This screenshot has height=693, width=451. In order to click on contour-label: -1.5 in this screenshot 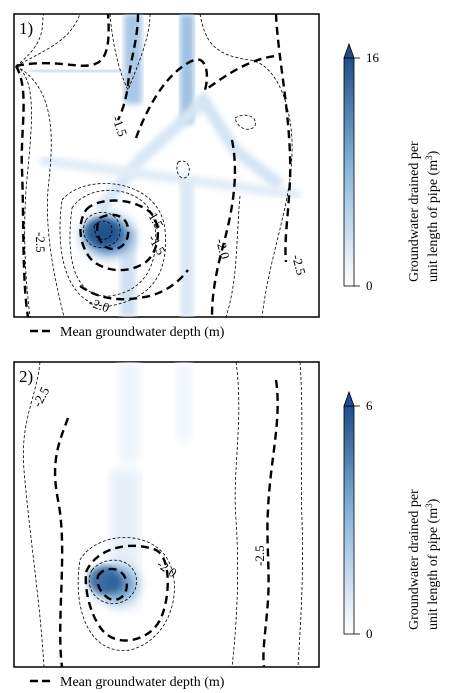, I will do `click(119, 126)`.